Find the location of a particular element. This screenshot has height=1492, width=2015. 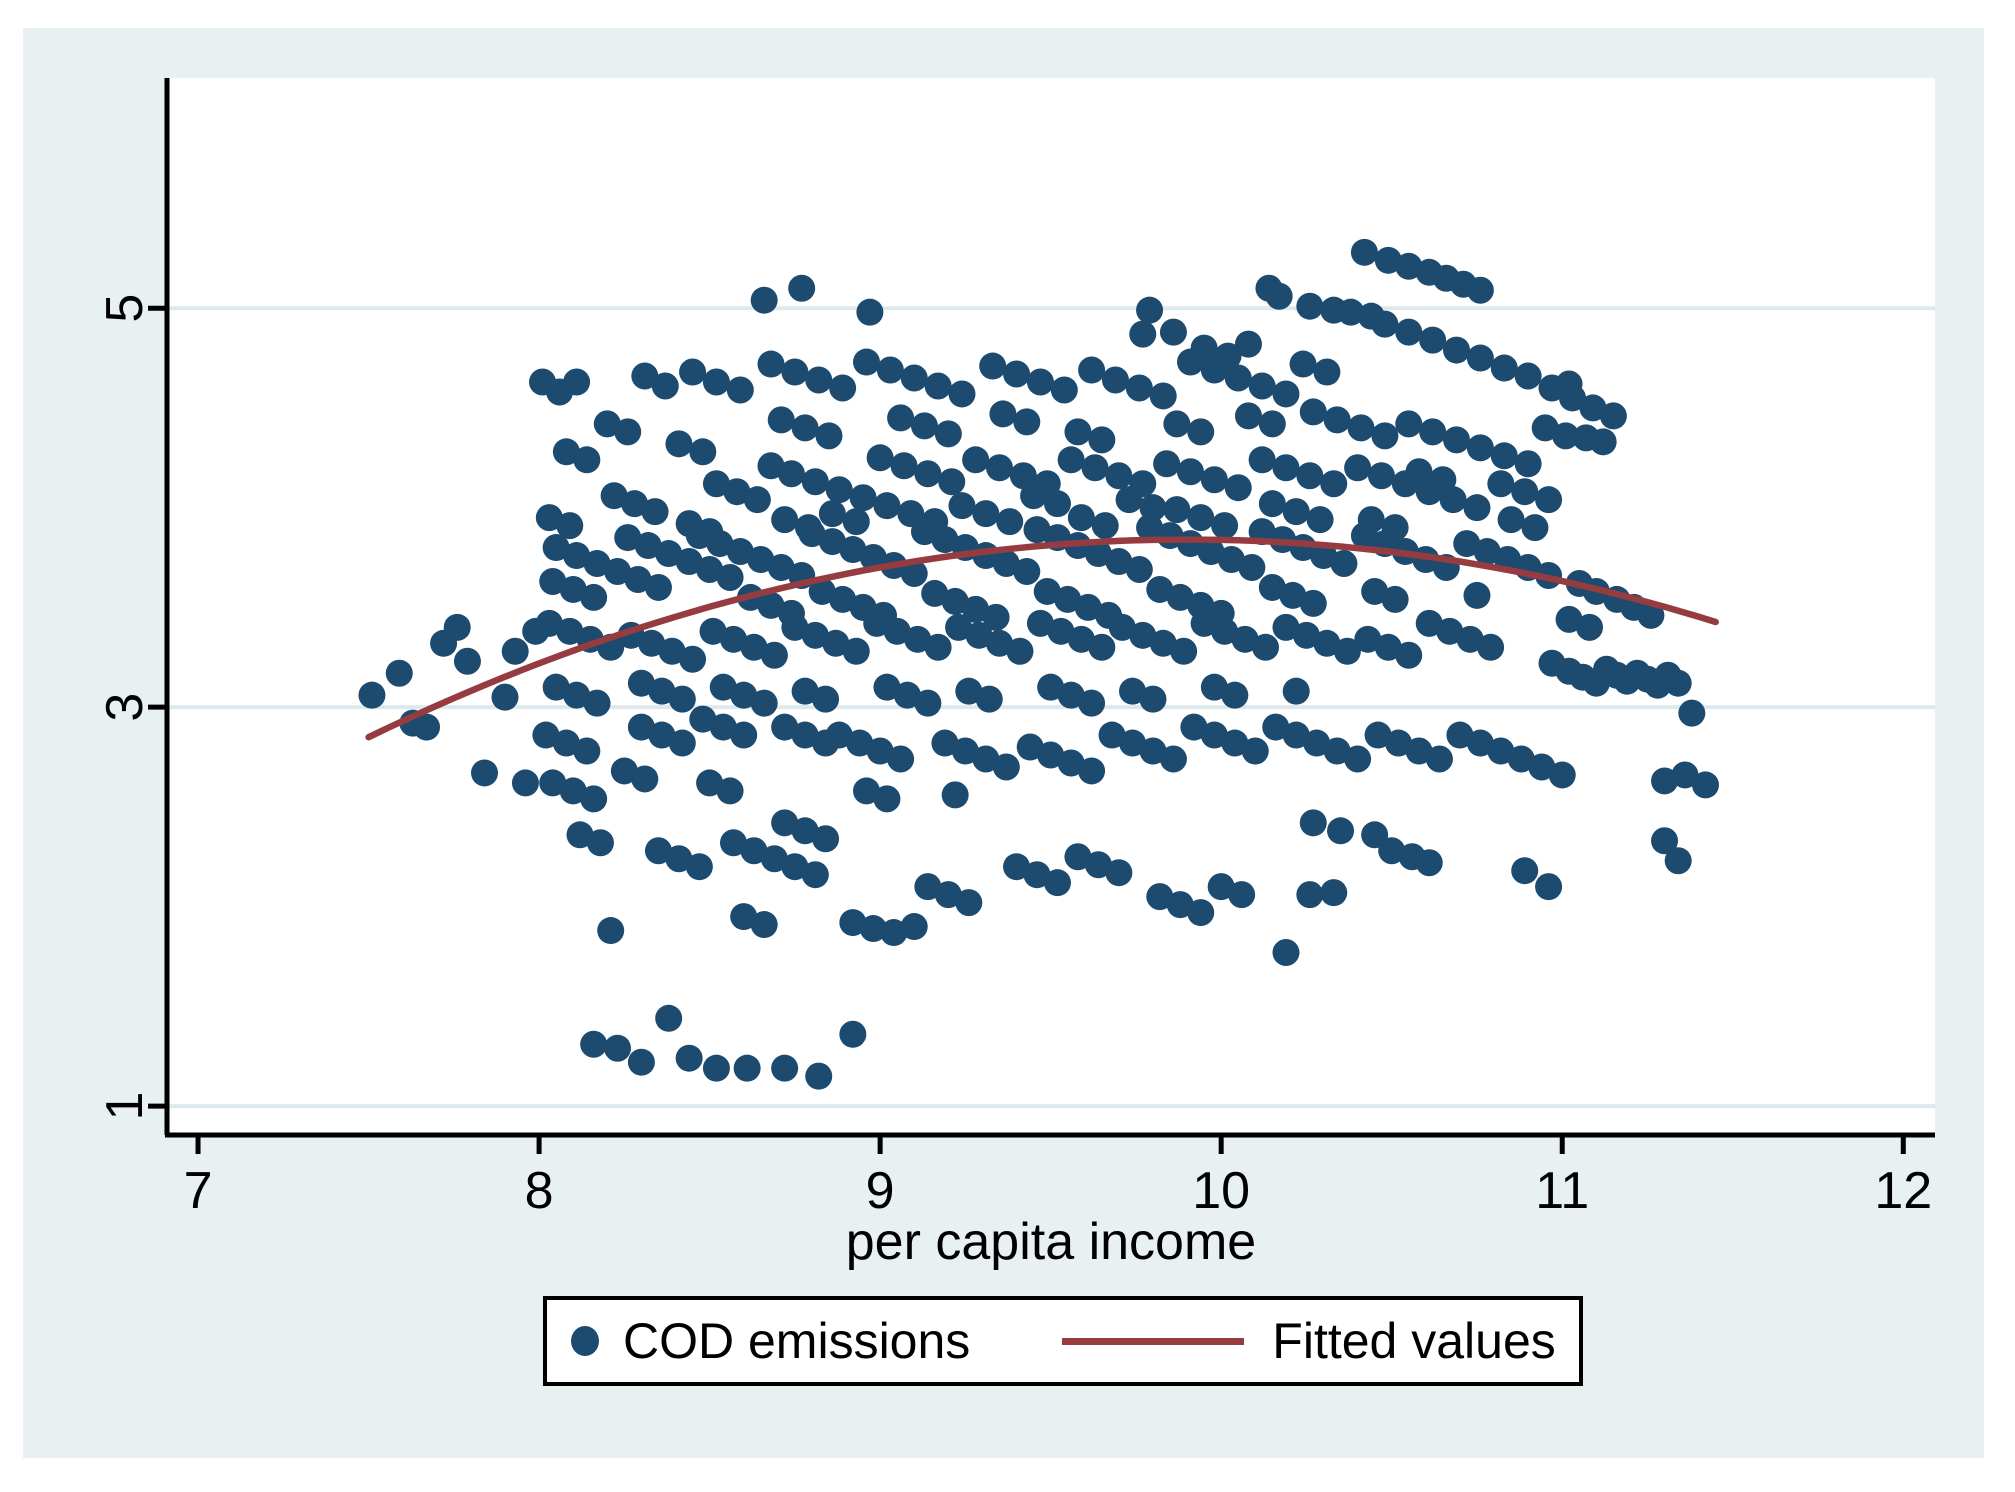

svg-text: 8 is located at coordinates (539, 1191).